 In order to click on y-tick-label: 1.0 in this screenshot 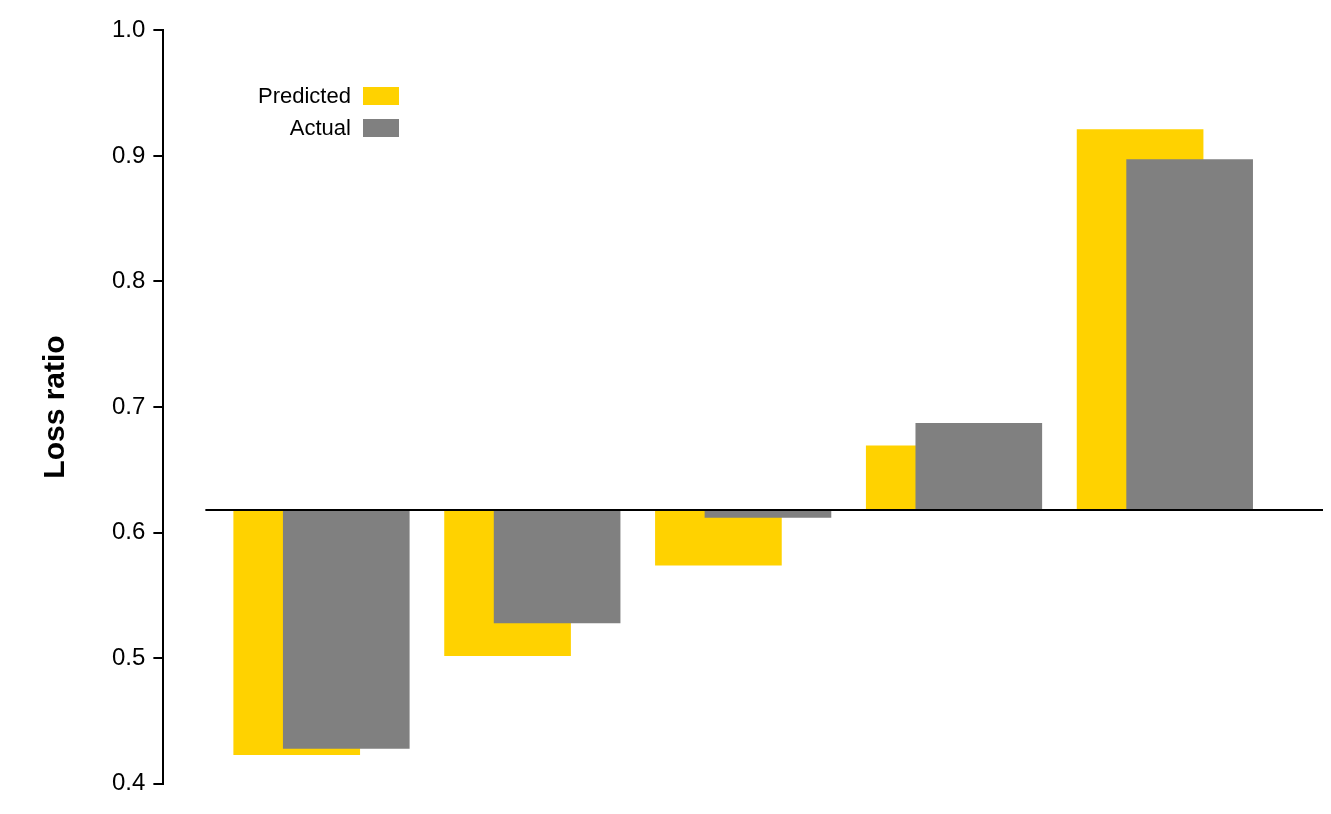, I will do `click(128, 29)`.